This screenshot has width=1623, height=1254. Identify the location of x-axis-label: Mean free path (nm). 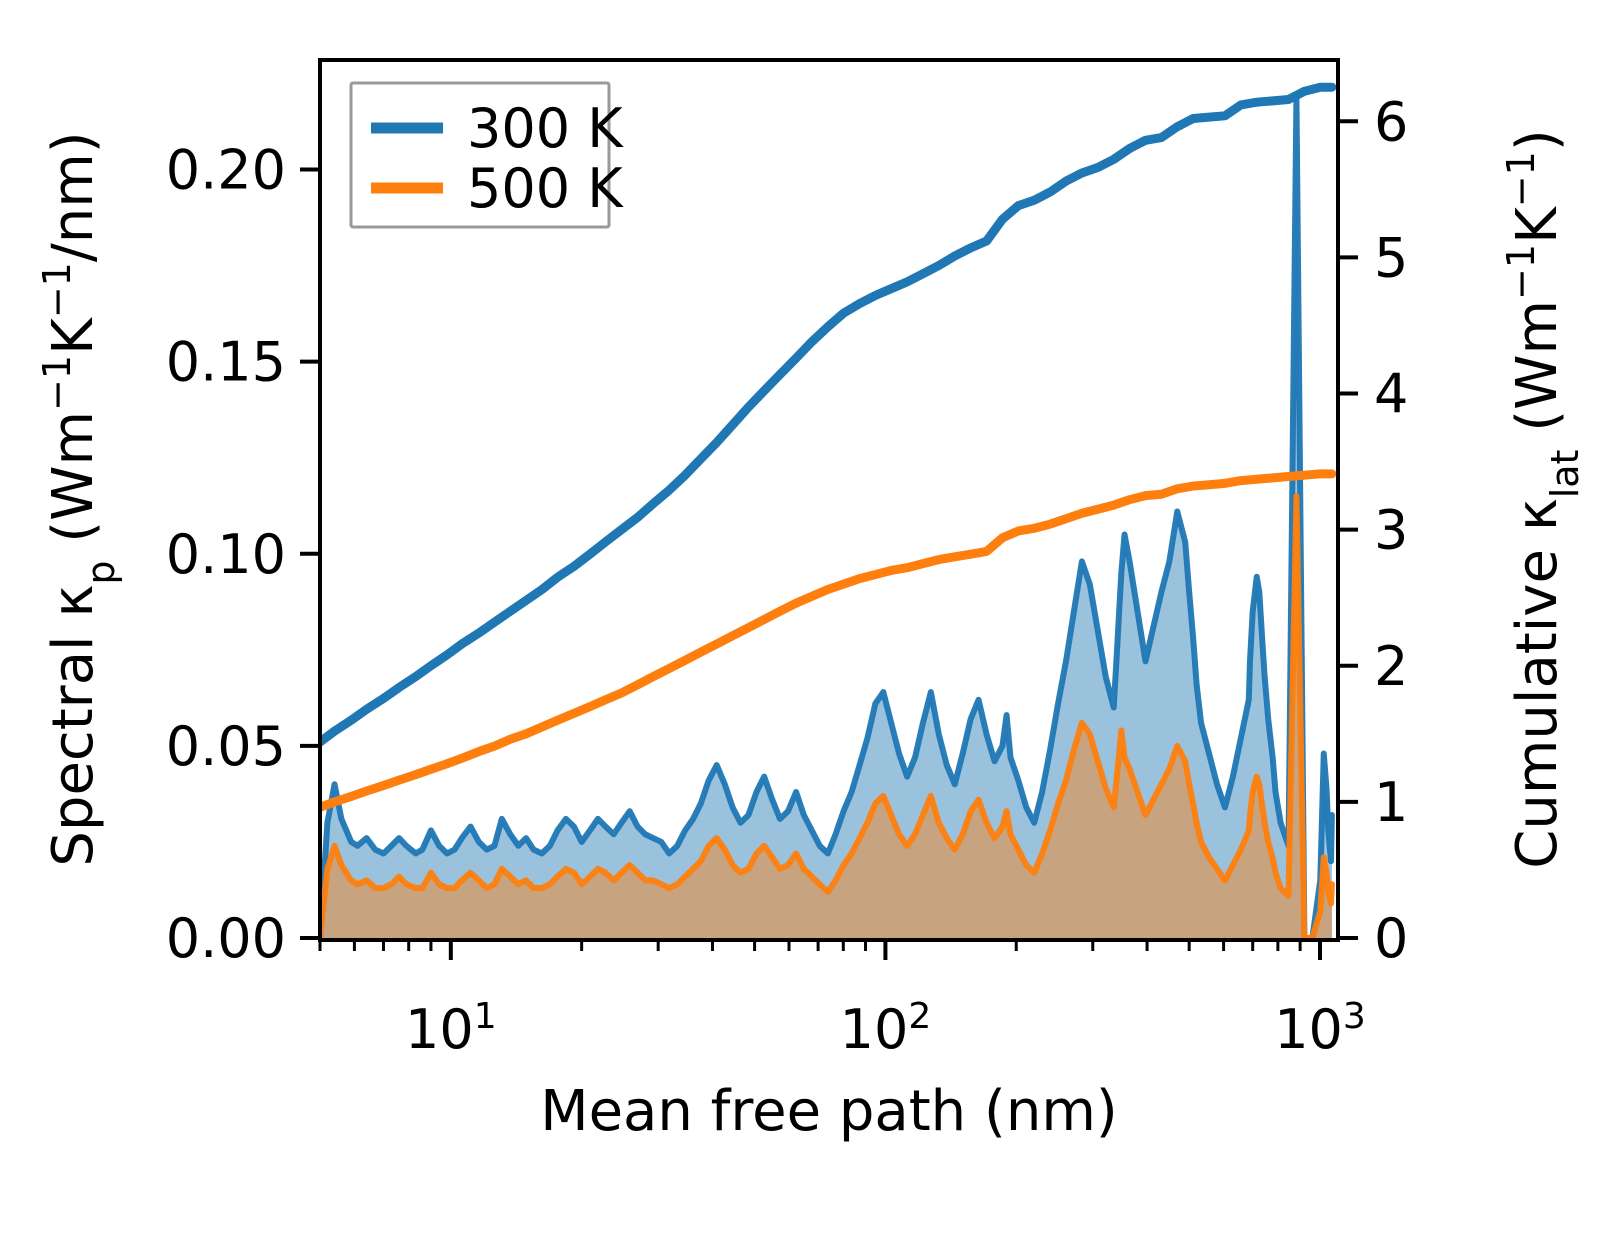
(828, 1111).